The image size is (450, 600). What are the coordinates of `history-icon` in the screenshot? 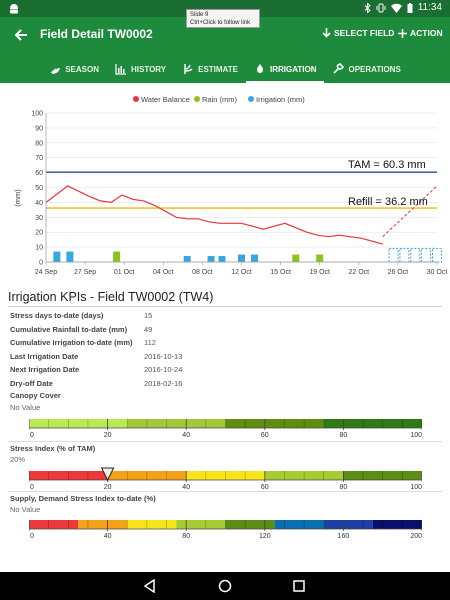 It's located at (120, 69).